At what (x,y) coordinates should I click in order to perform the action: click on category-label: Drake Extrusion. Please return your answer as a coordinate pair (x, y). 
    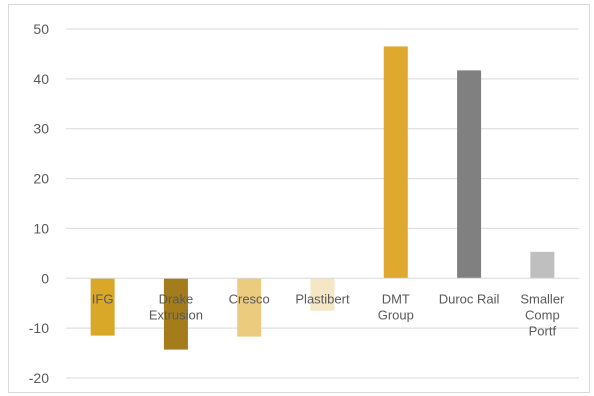
    Looking at the image, I should click on (176, 306).